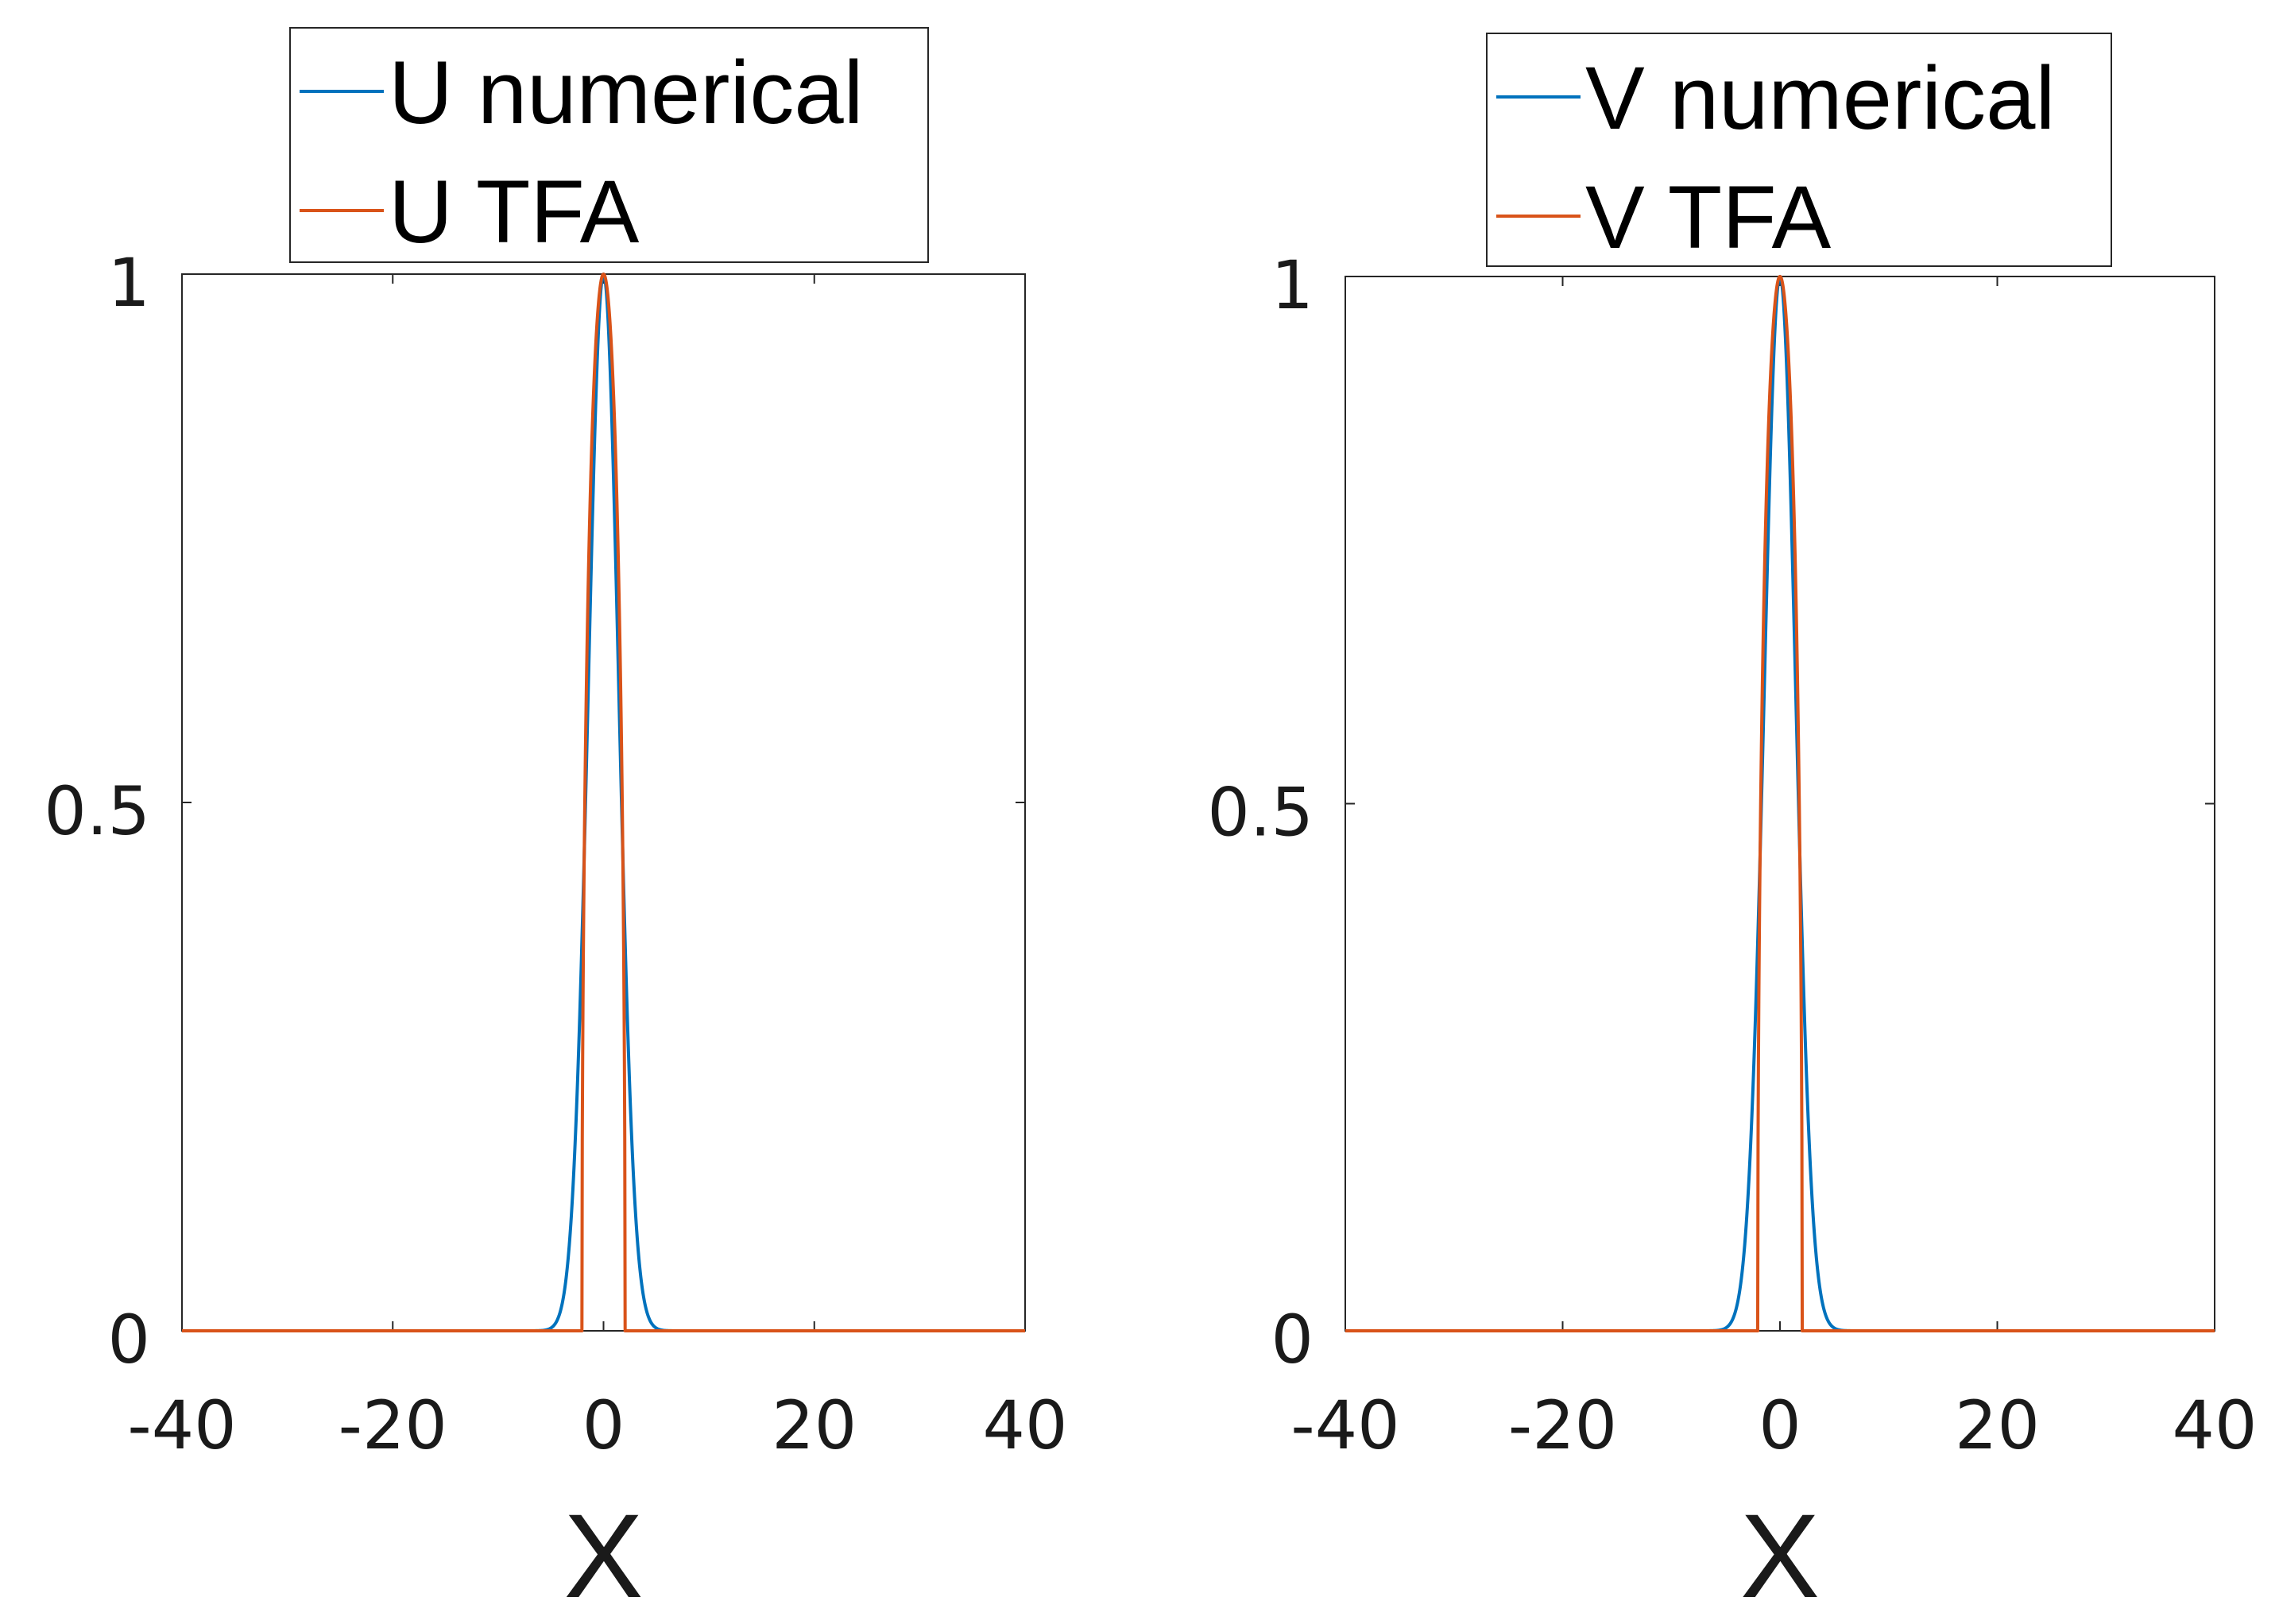 This screenshot has width=2279, height=1624. What do you see at coordinates (1820, 98) in the screenshot?
I see `legend-entry-label: V numerical` at bounding box center [1820, 98].